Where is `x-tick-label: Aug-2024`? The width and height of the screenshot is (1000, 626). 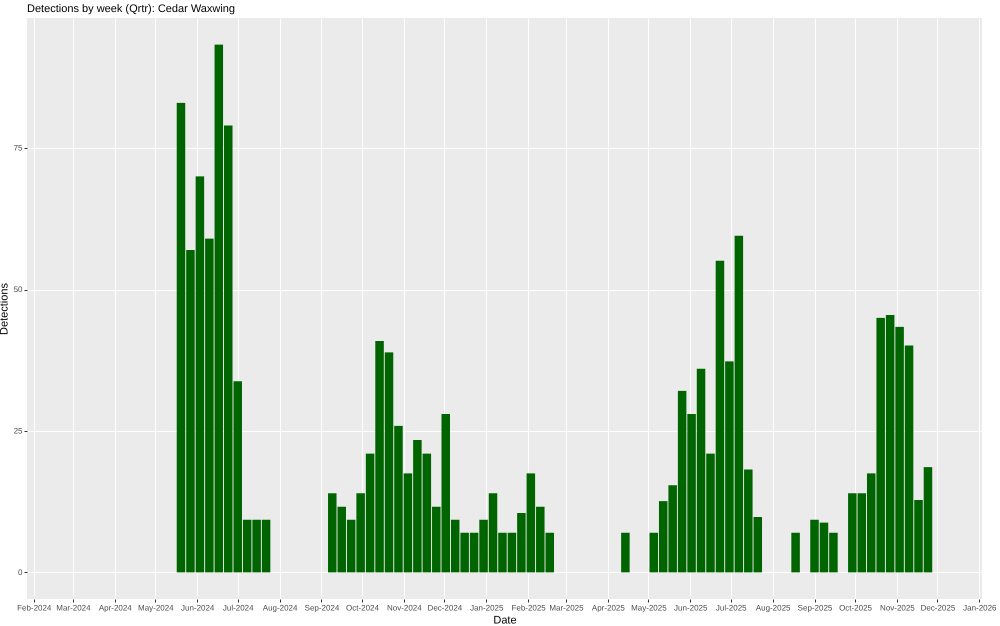 x-tick-label: Aug-2024 is located at coordinates (280, 608).